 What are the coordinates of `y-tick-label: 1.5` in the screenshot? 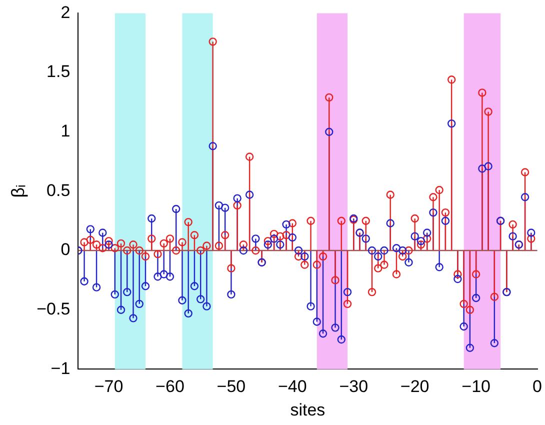 It's located at (58, 72).